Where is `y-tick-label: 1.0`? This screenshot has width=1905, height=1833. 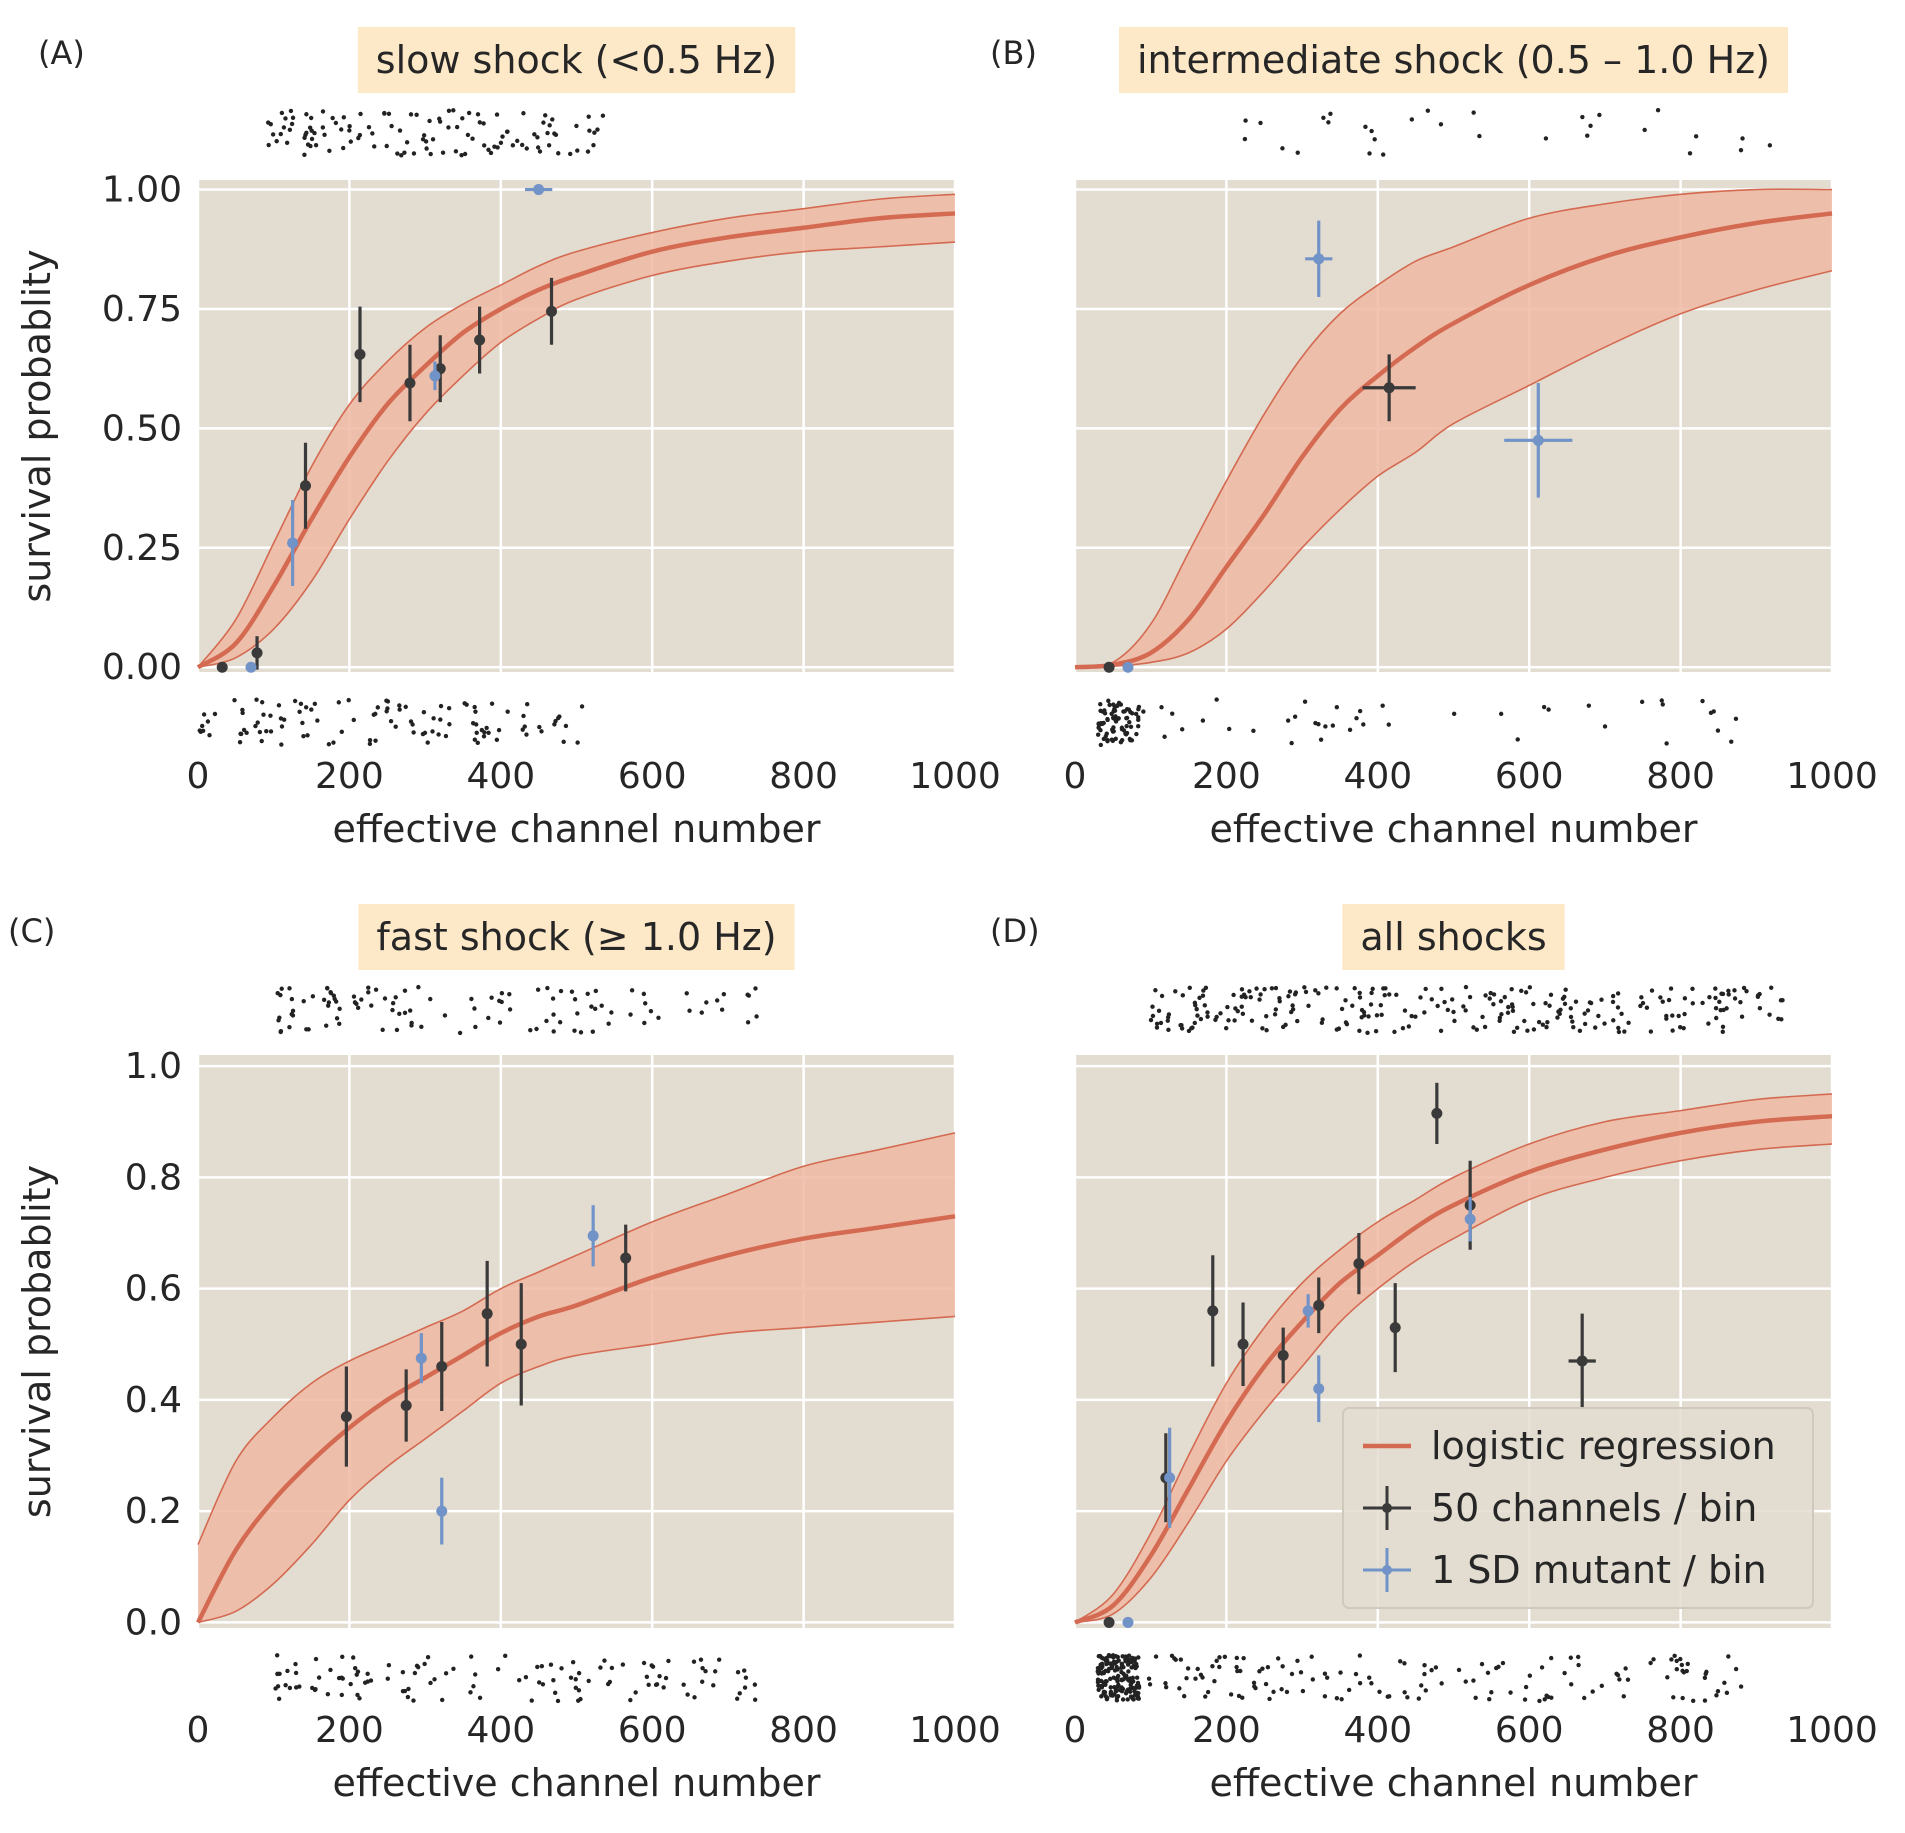 y-tick-label: 1.0 is located at coordinates (153, 1066).